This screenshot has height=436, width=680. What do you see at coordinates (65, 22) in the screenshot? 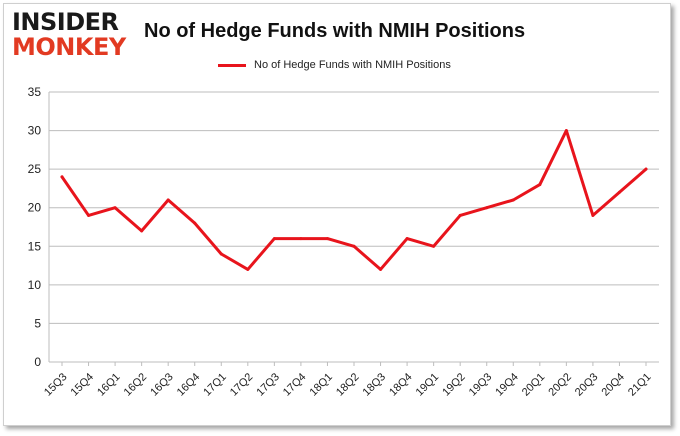
I see `logo-line-1: INSIDER` at bounding box center [65, 22].